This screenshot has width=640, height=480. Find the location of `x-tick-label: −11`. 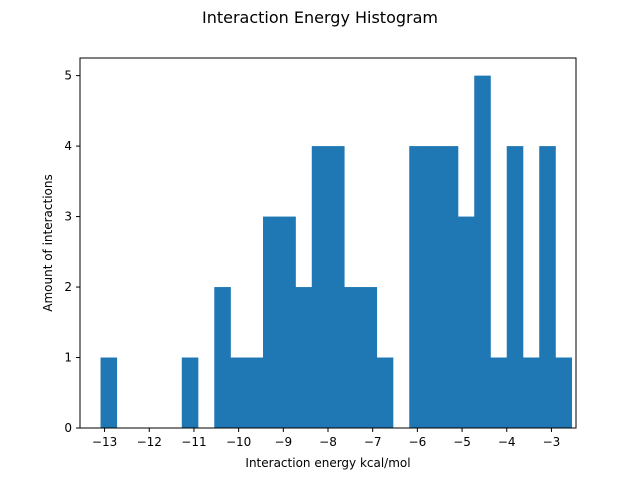

x-tick-label: −11 is located at coordinates (193, 442).